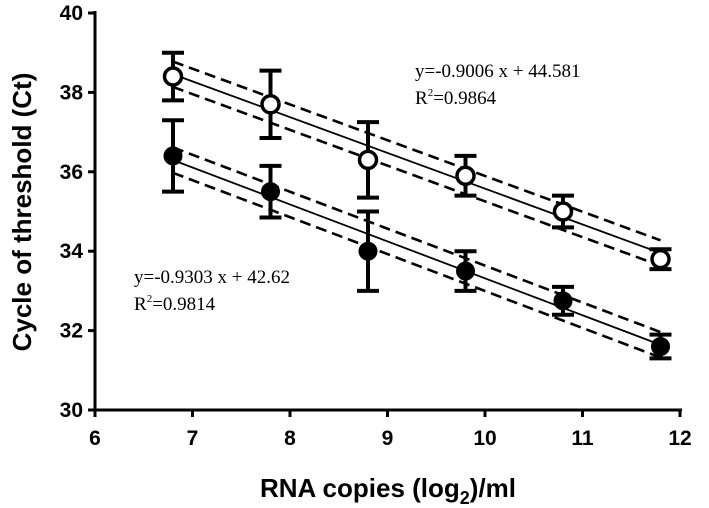  I want to click on x-tick-label: 10, so click(484, 438).